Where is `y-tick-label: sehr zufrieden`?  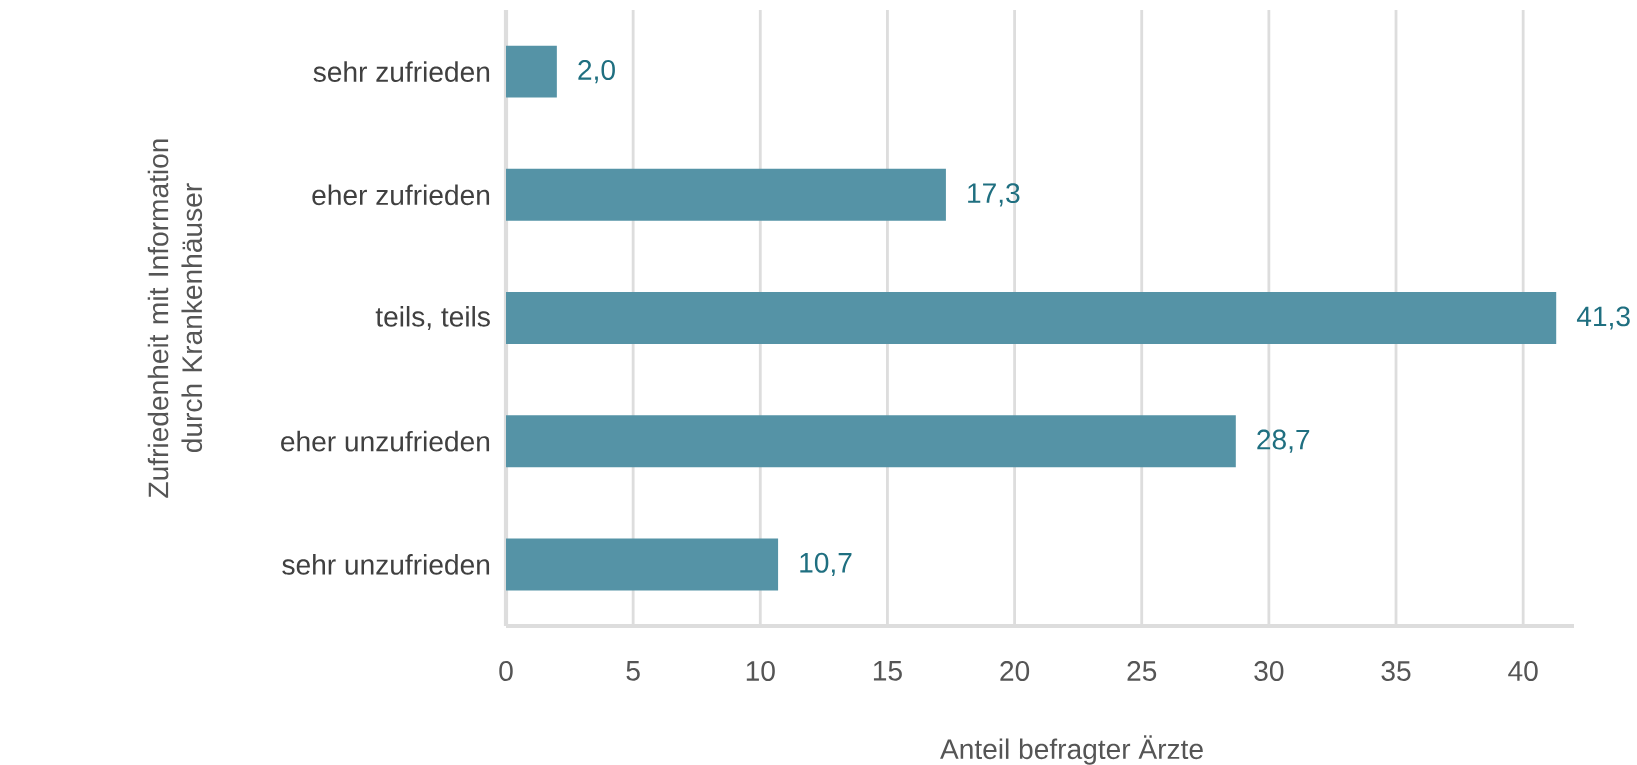 y-tick-label: sehr zufrieden is located at coordinates (401, 71).